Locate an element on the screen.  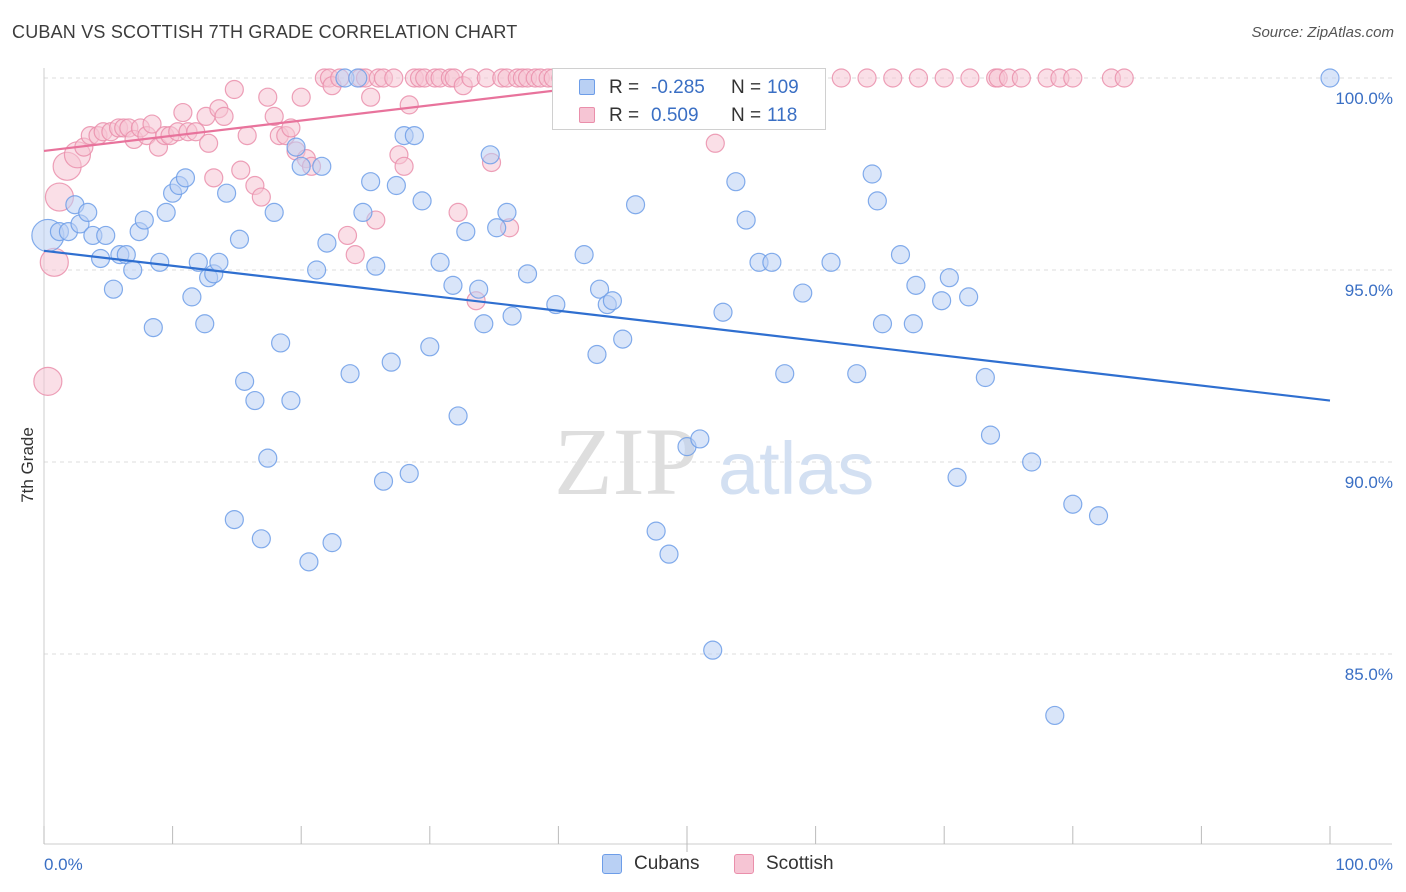
y-tick-label: 95.0% is located at coordinates (1369, 290).